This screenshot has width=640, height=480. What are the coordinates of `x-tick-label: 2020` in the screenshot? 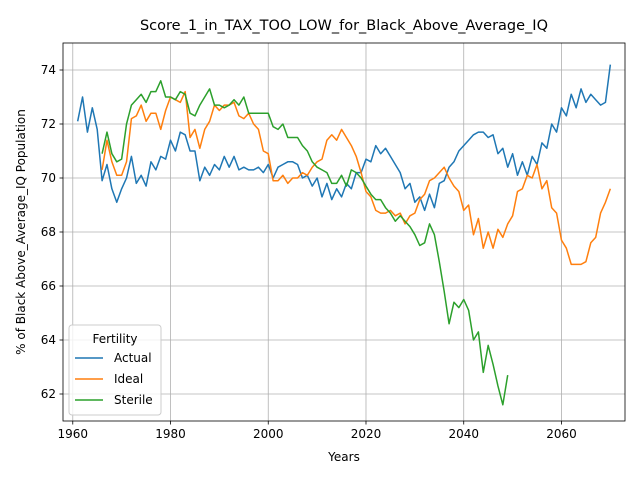 It's located at (366, 434).